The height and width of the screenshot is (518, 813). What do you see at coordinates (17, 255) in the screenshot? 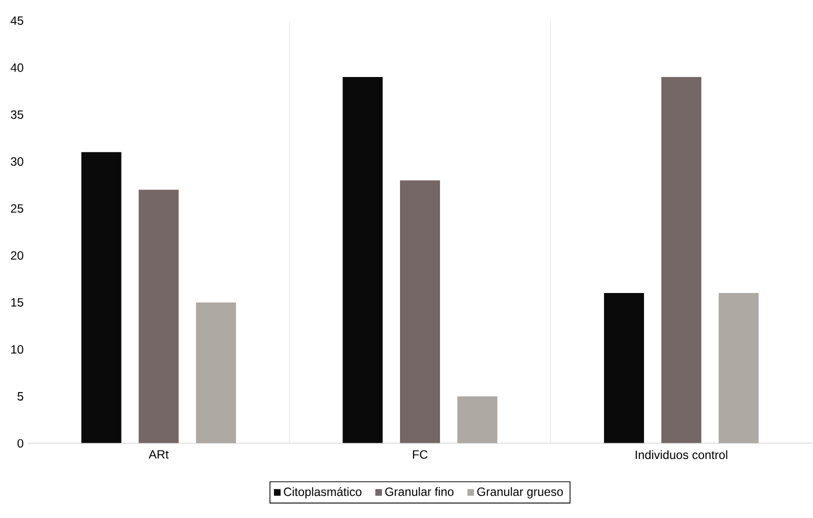
I see `y-tick-label: 20` at bounding box center [17, 255].